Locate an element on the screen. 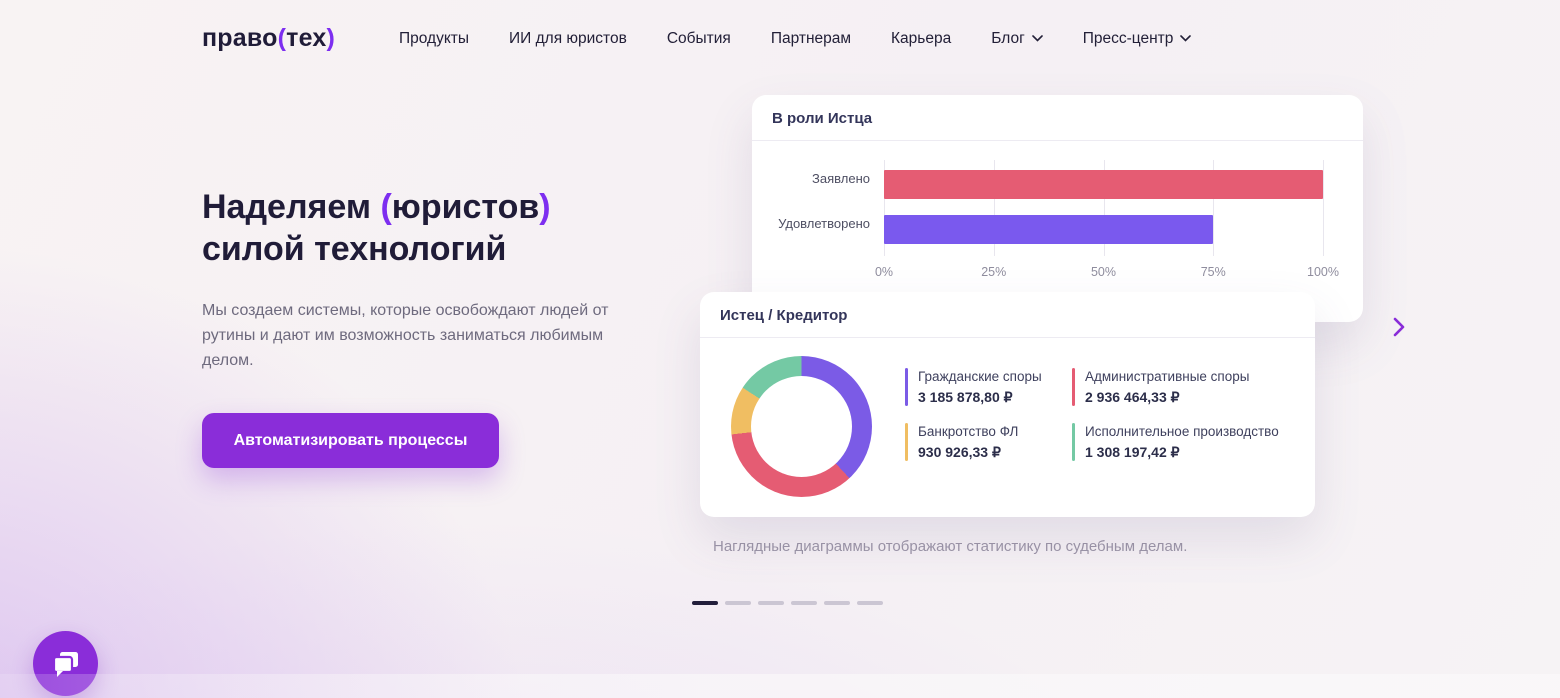  legend-item-bankruptcy: Банкротство ФЛ 930 926,33 ₽ is located at coordinates (988, 442).